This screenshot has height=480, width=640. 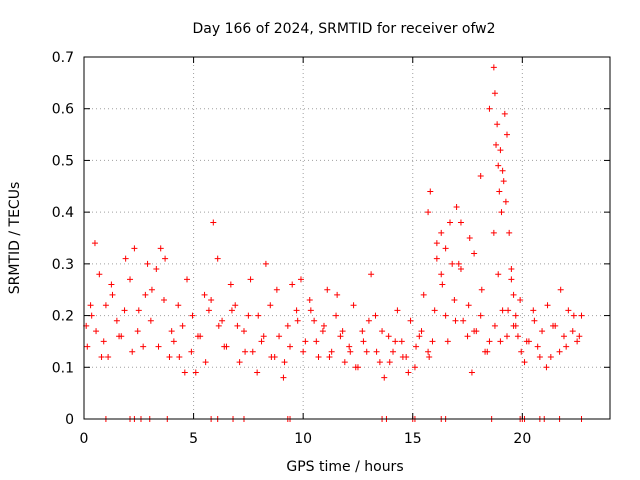 What do you see at coordinates (303, 439) in the screenshot?
I see `x-tick-label: 10` at bounding box center [303, 439].